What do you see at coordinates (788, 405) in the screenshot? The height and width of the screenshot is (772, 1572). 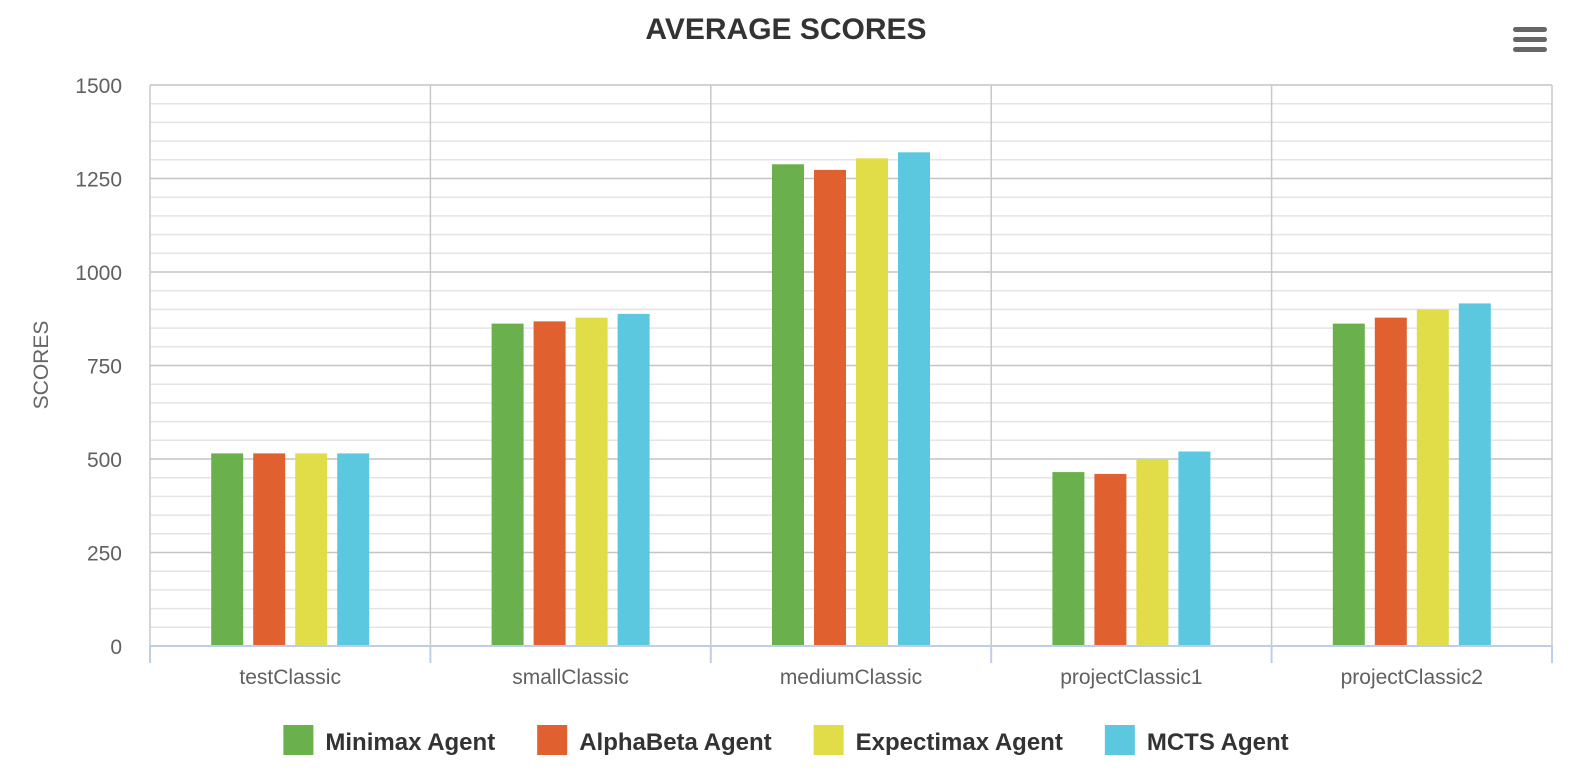 I see `bar-minimax-agent-mediumClassic` at bounding box center [788, 405].